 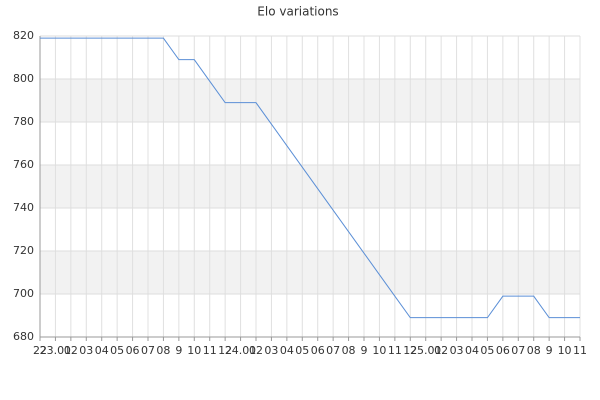 What do you see at coordinates (23, 164) in the screenshot?
I see `y-tick-label: 760` at bounding box center [23, 164].